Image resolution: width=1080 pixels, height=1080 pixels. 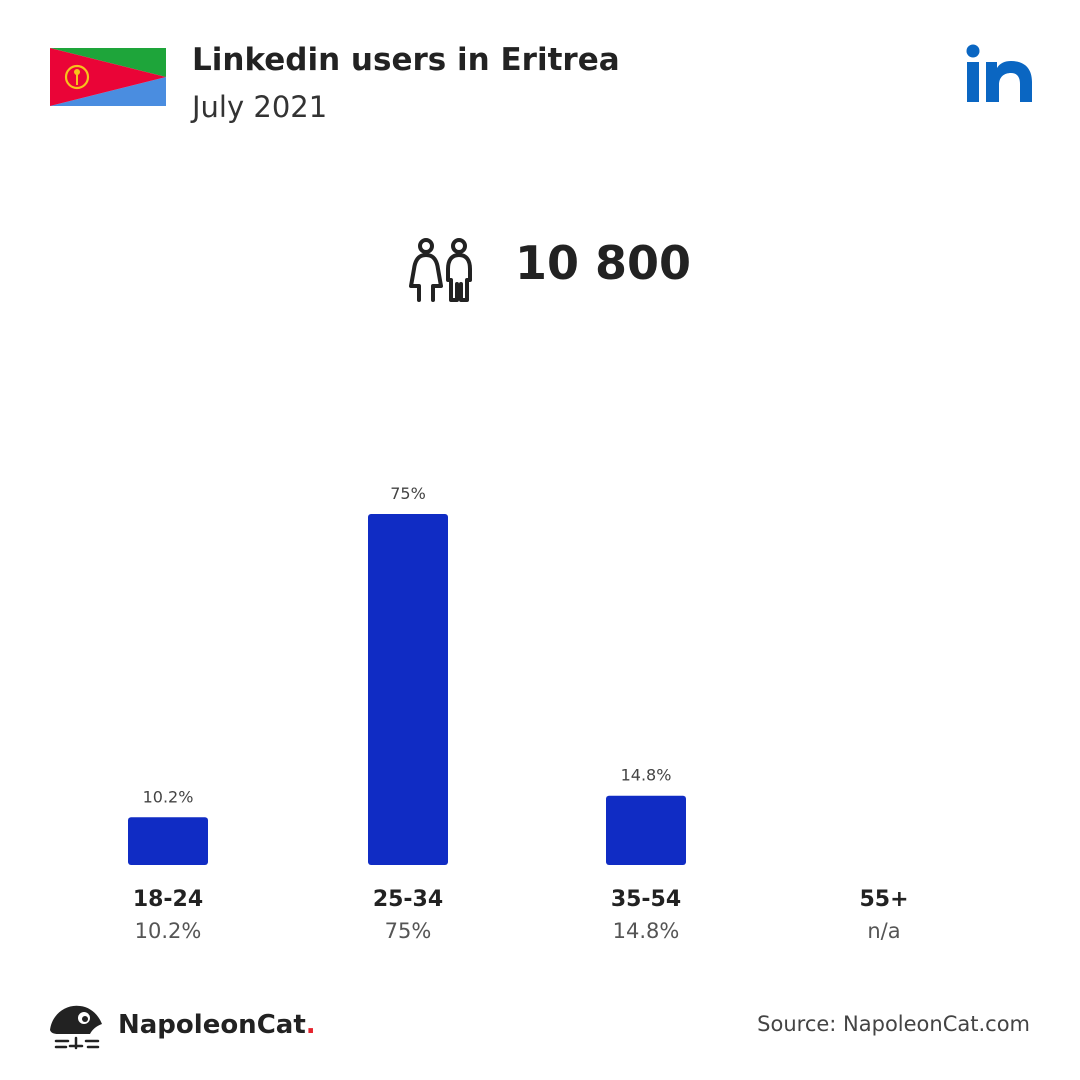 What do you see at coordinates (408, 493) in the screenshot?
I see `bar-value-label-25-34: 75%` at bounding box center [408, 493].